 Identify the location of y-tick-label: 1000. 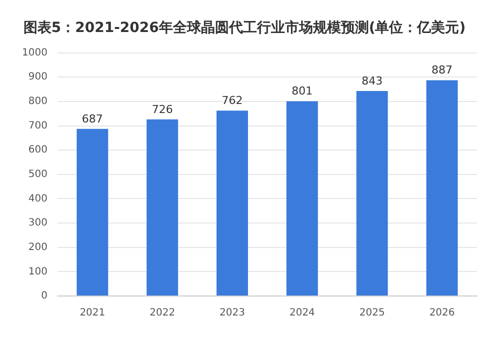
(35, 52).